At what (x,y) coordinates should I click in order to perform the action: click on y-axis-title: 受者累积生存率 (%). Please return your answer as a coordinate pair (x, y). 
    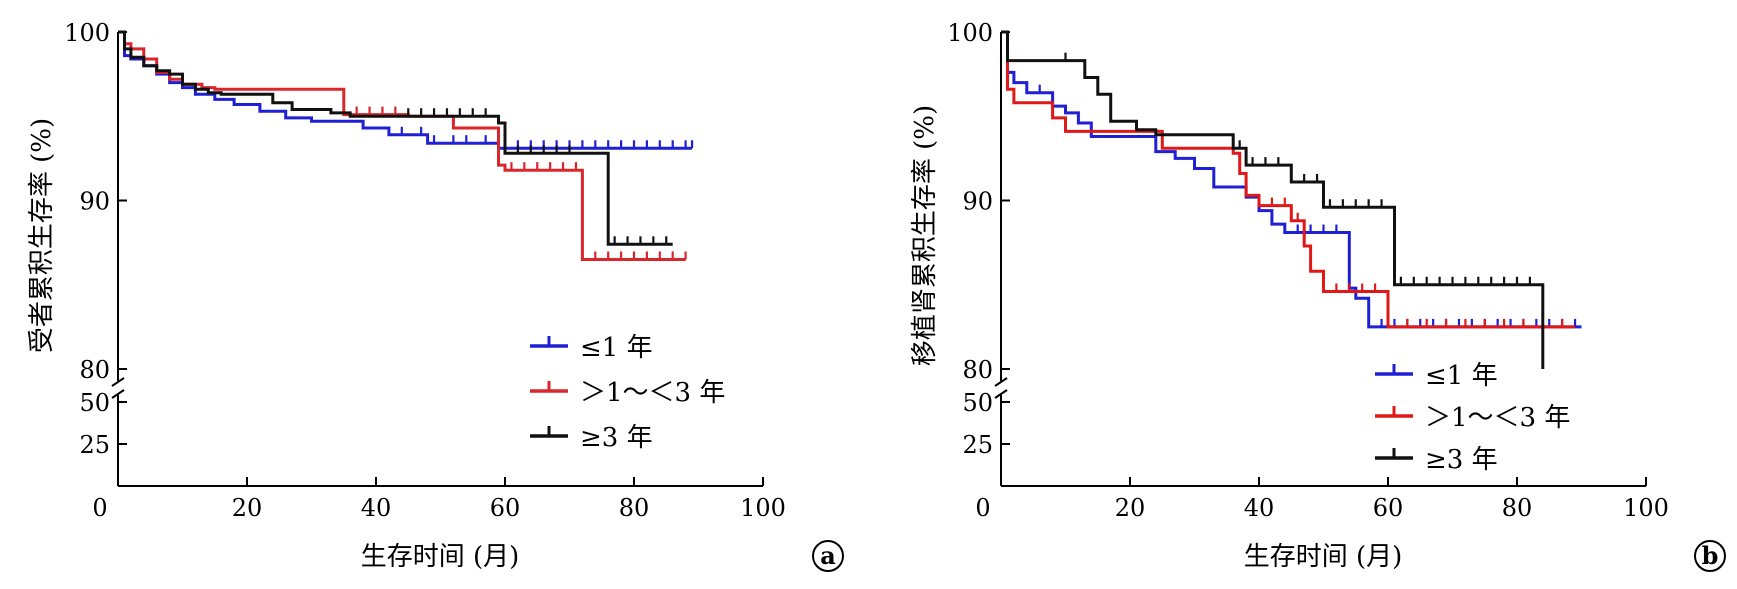
    Looking at the image, I should click on (42, 235).